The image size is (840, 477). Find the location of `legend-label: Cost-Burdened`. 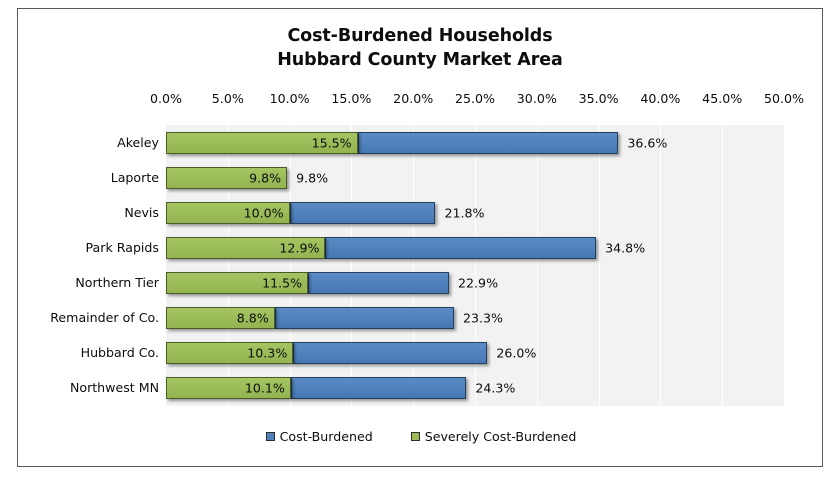

legend-label: Cost-Burdened is located at coordinates (326, 436).